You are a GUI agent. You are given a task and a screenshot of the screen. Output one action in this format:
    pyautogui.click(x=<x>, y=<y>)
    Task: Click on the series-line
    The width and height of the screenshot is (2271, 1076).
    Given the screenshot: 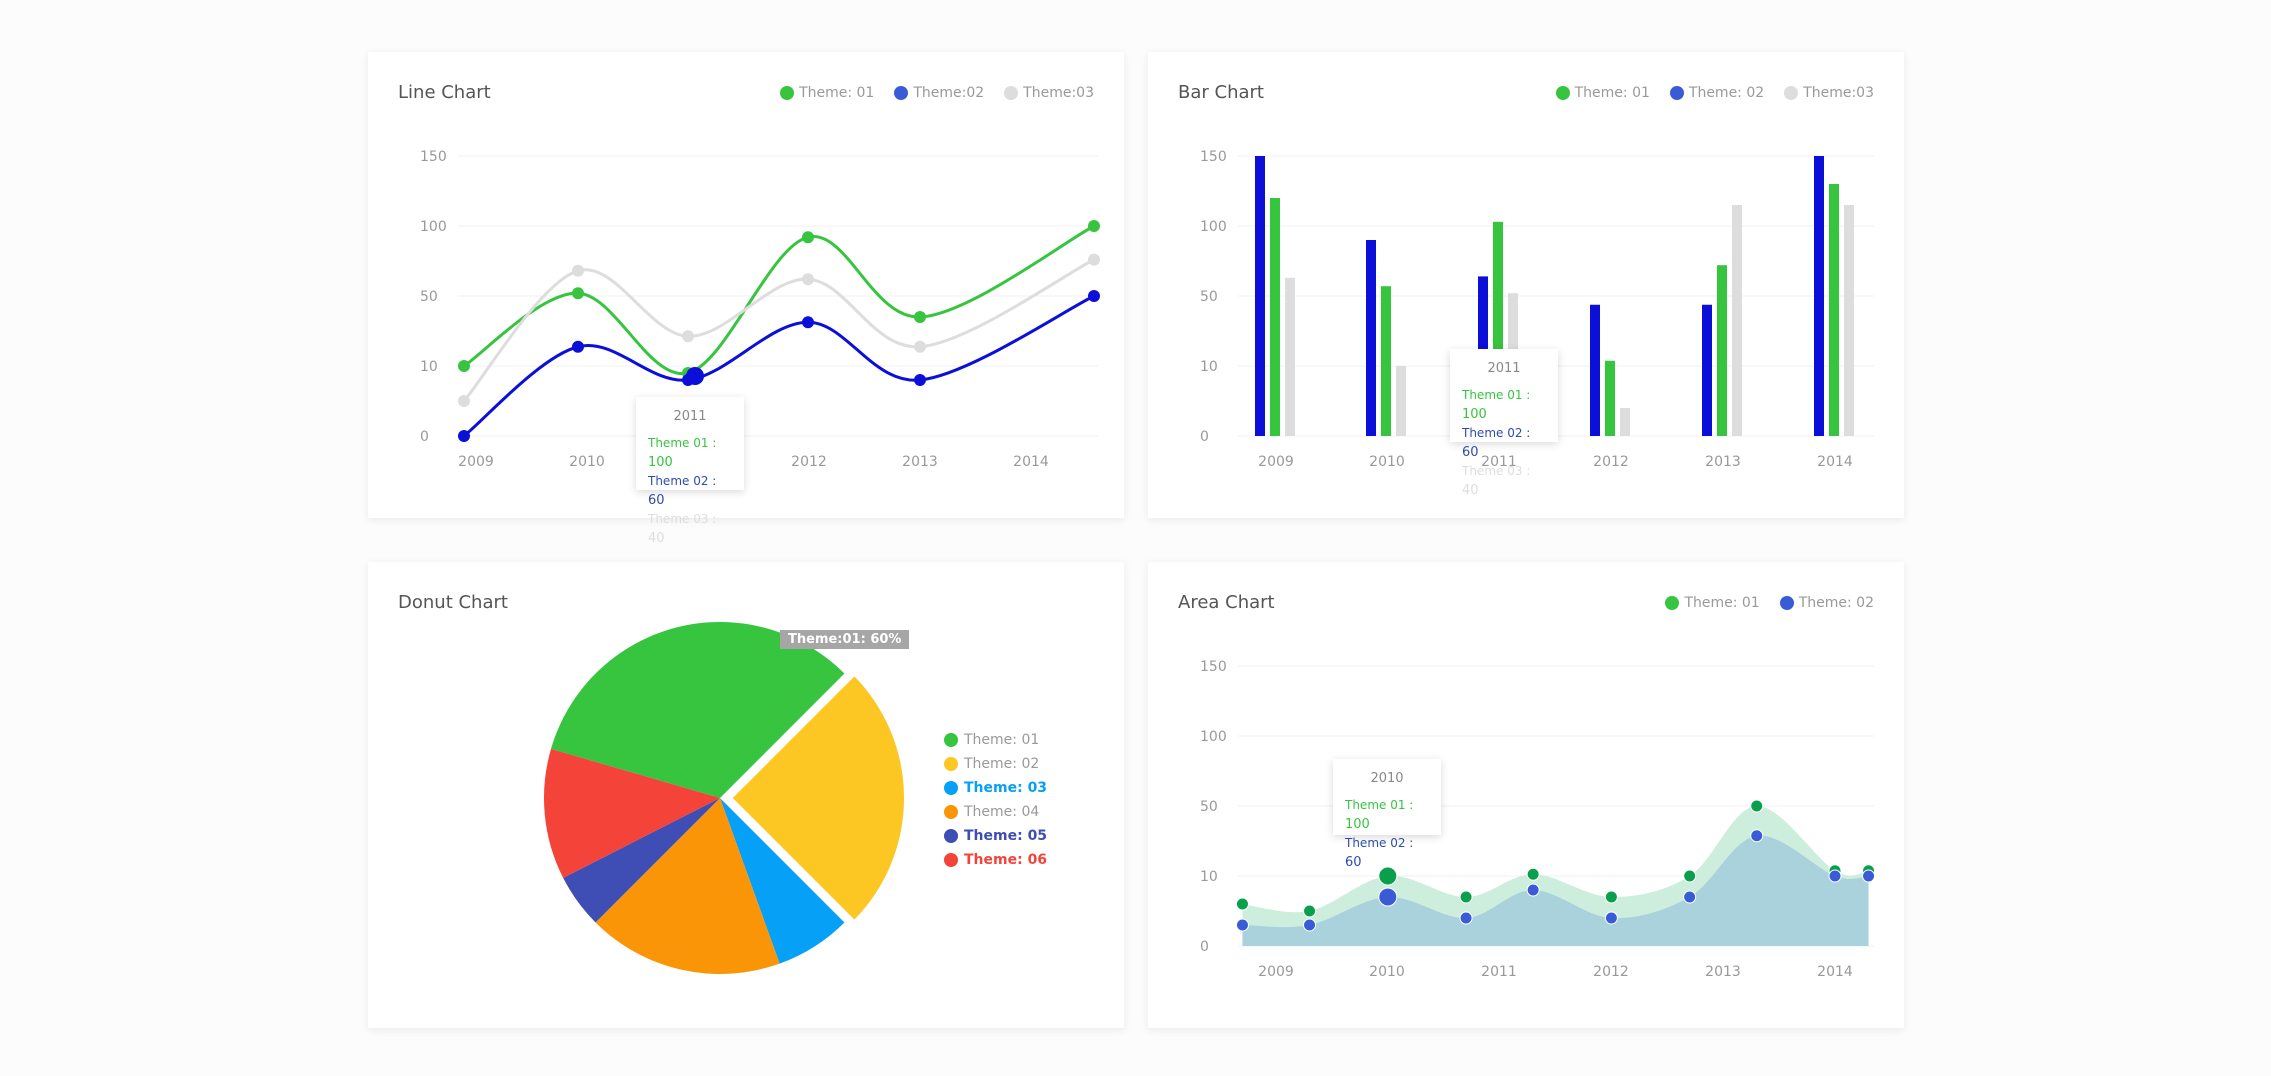 What is the action you would take?
    pyautogui.click(x=779, y=366)
    